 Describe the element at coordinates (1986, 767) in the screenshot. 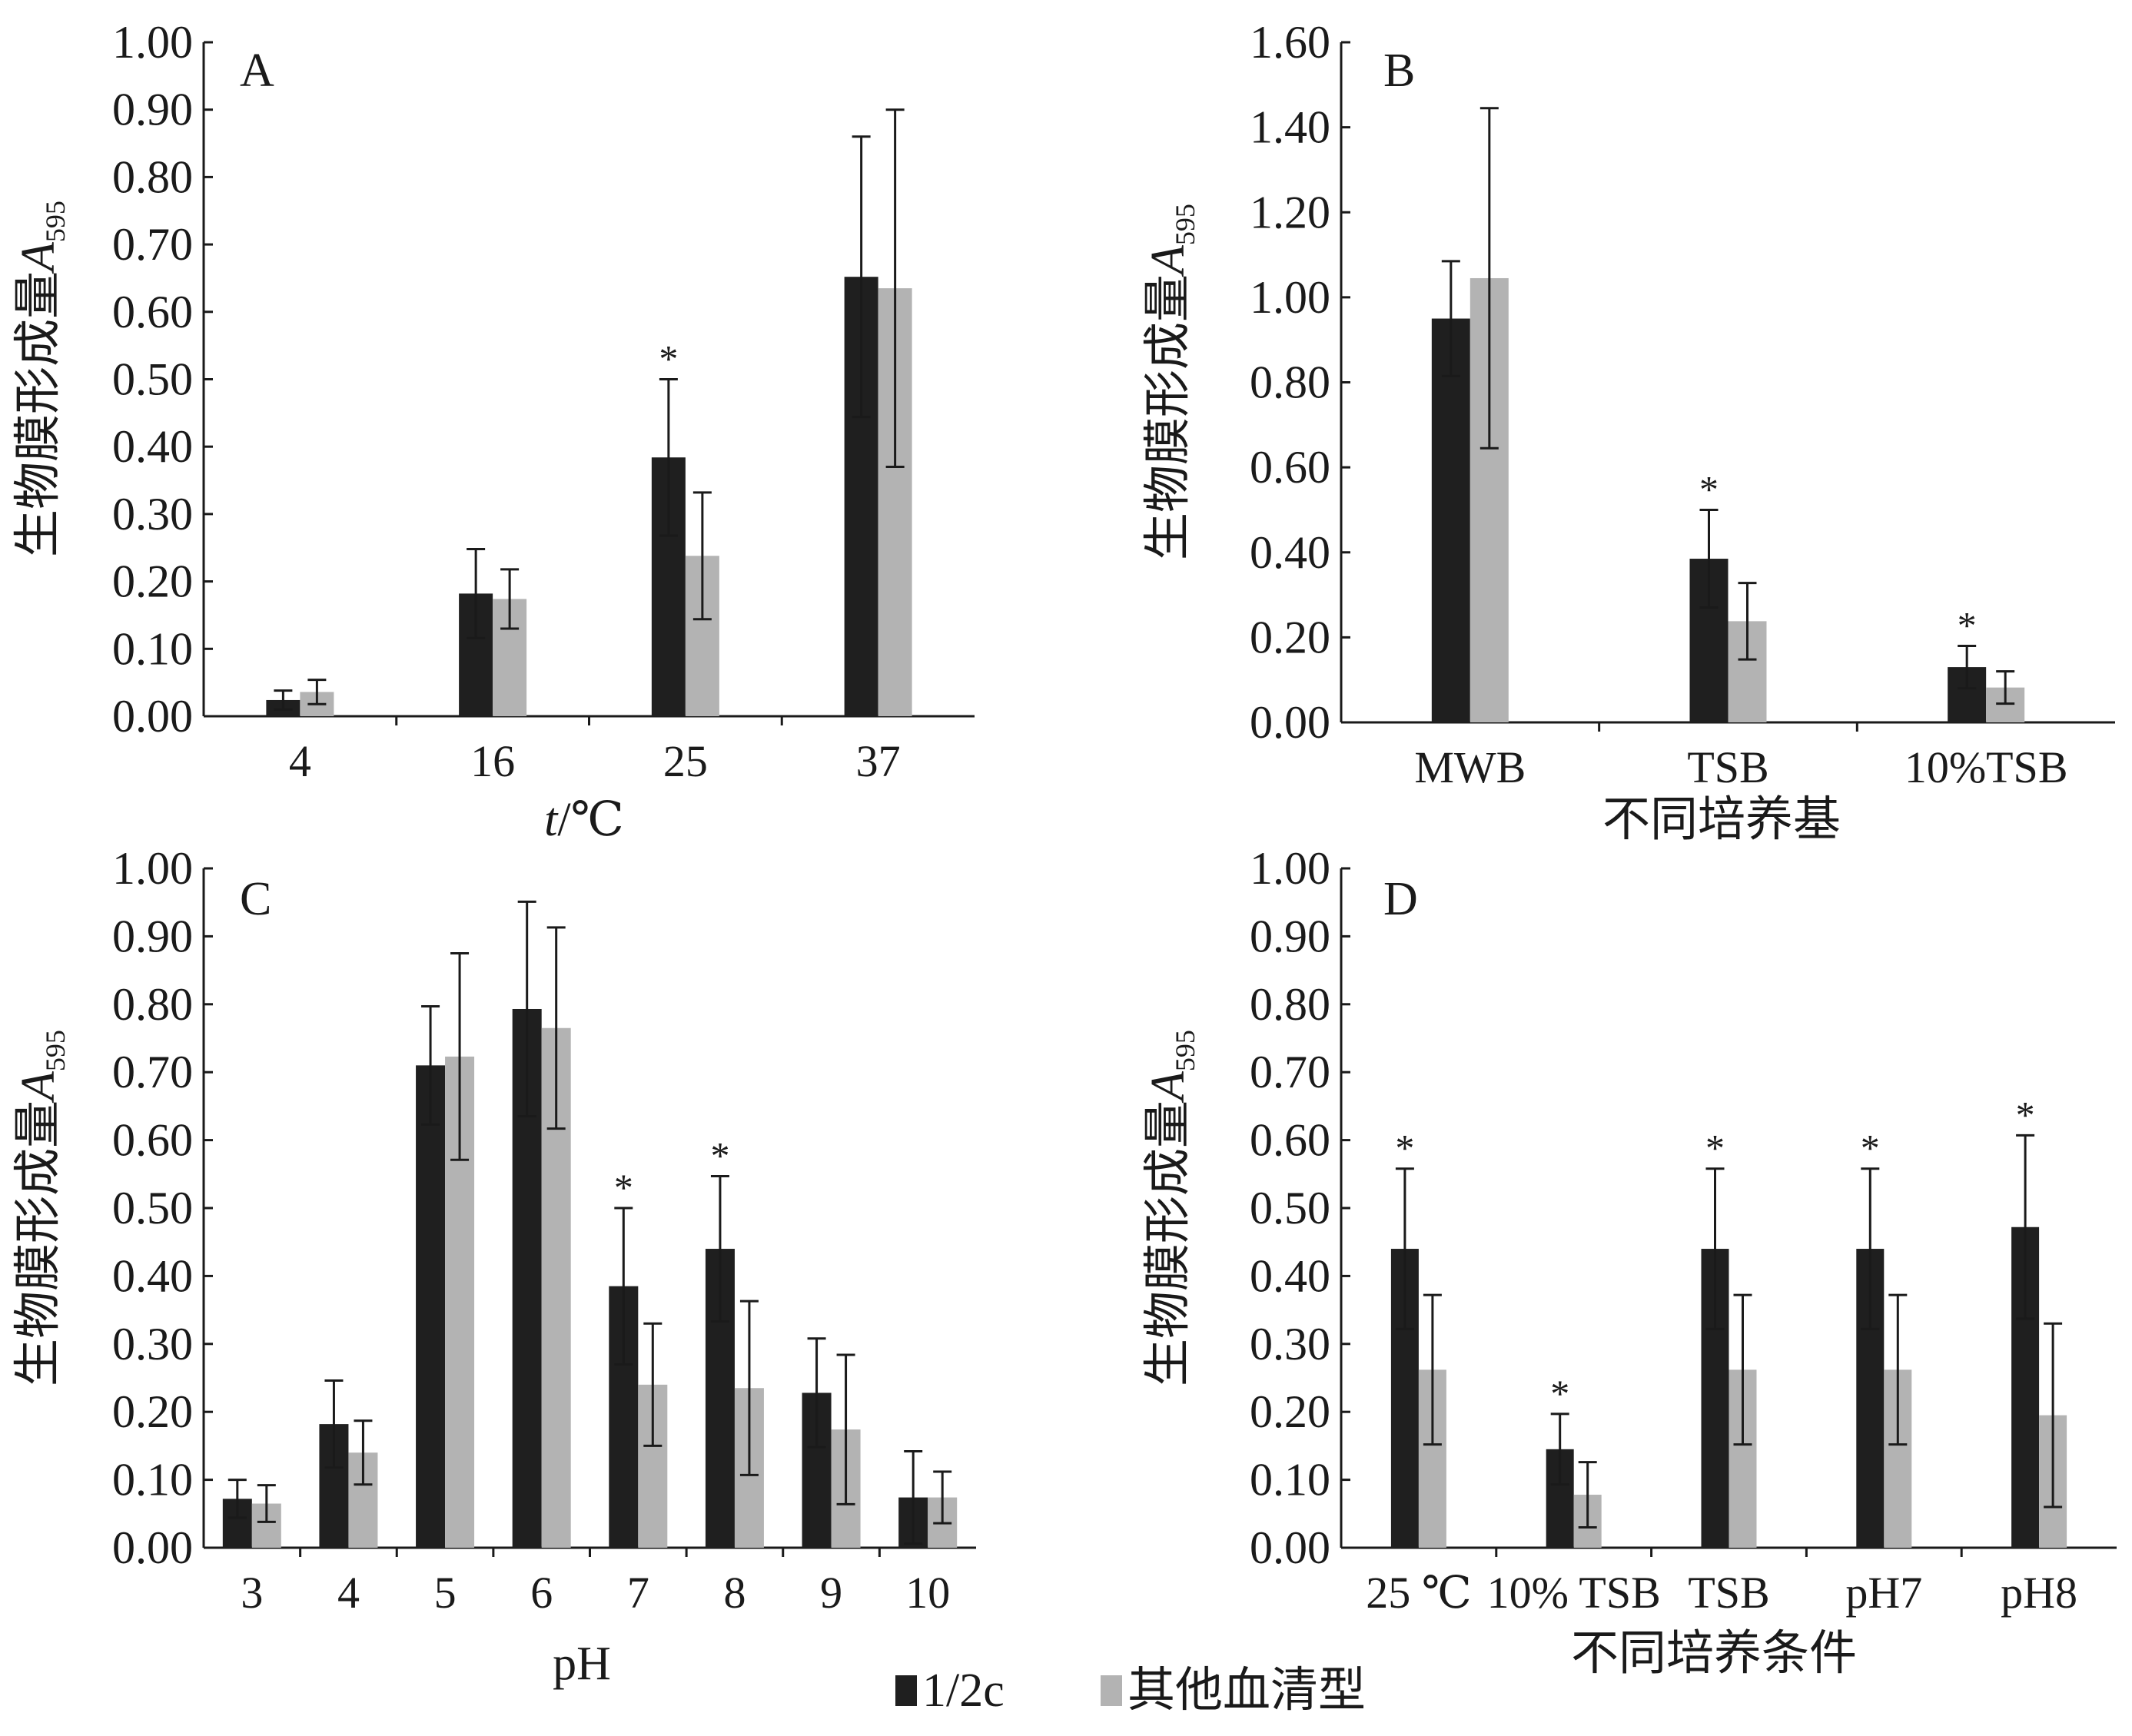

I see `x-tick-label: 10%TSB` at that location.